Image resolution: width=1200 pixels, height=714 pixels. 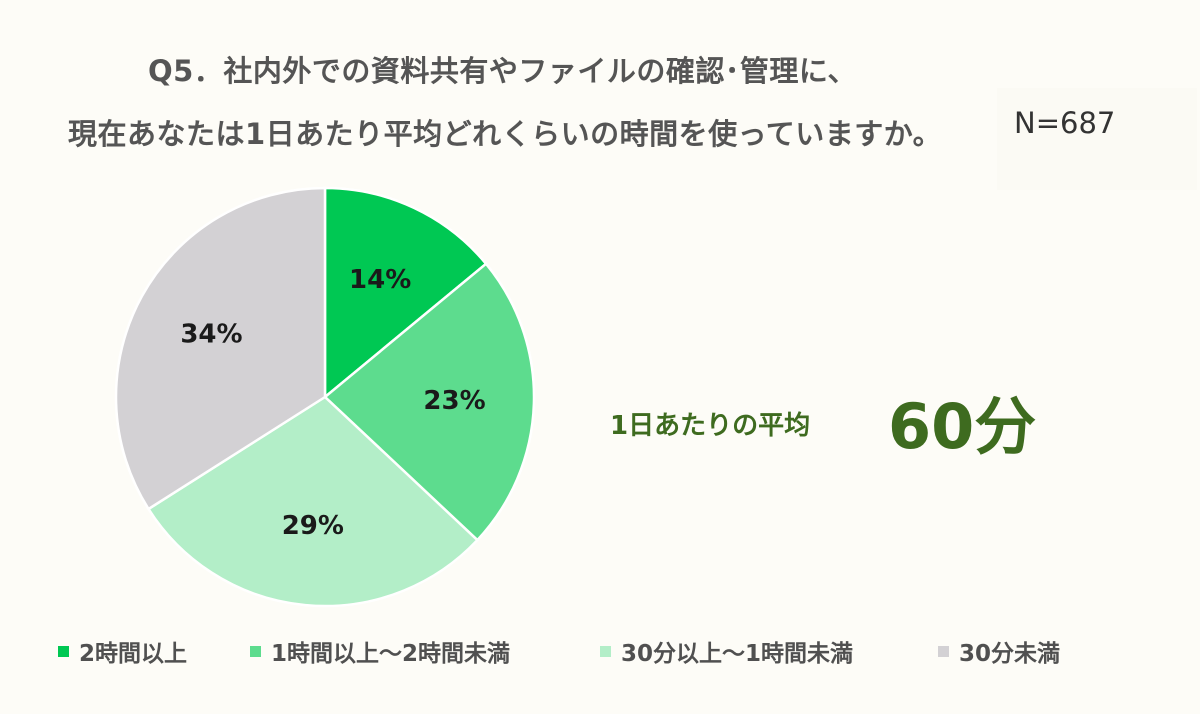 I want to click on slice-30m-to-1h-label: 29%, so click(x=313, y=526).